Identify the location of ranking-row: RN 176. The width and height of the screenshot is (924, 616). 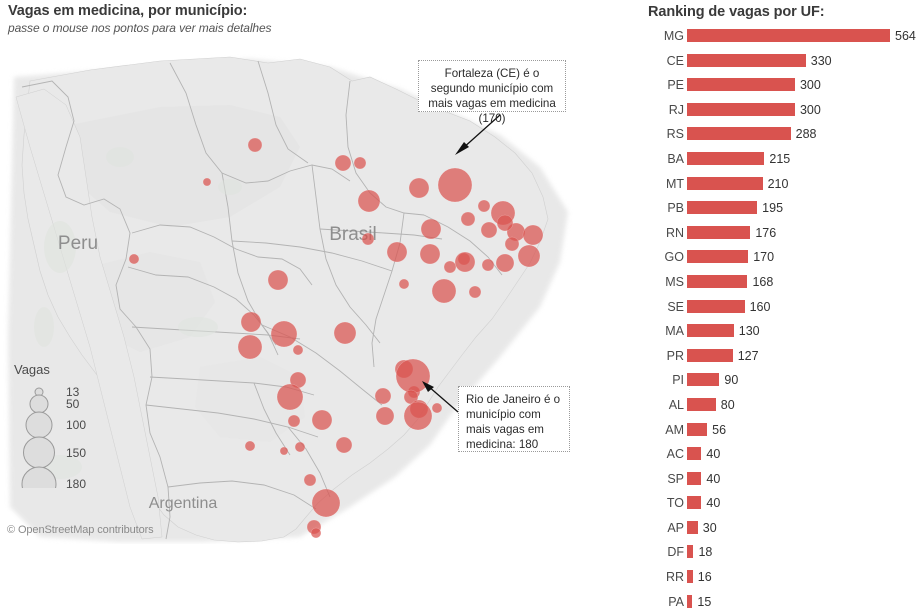
(778, 235).